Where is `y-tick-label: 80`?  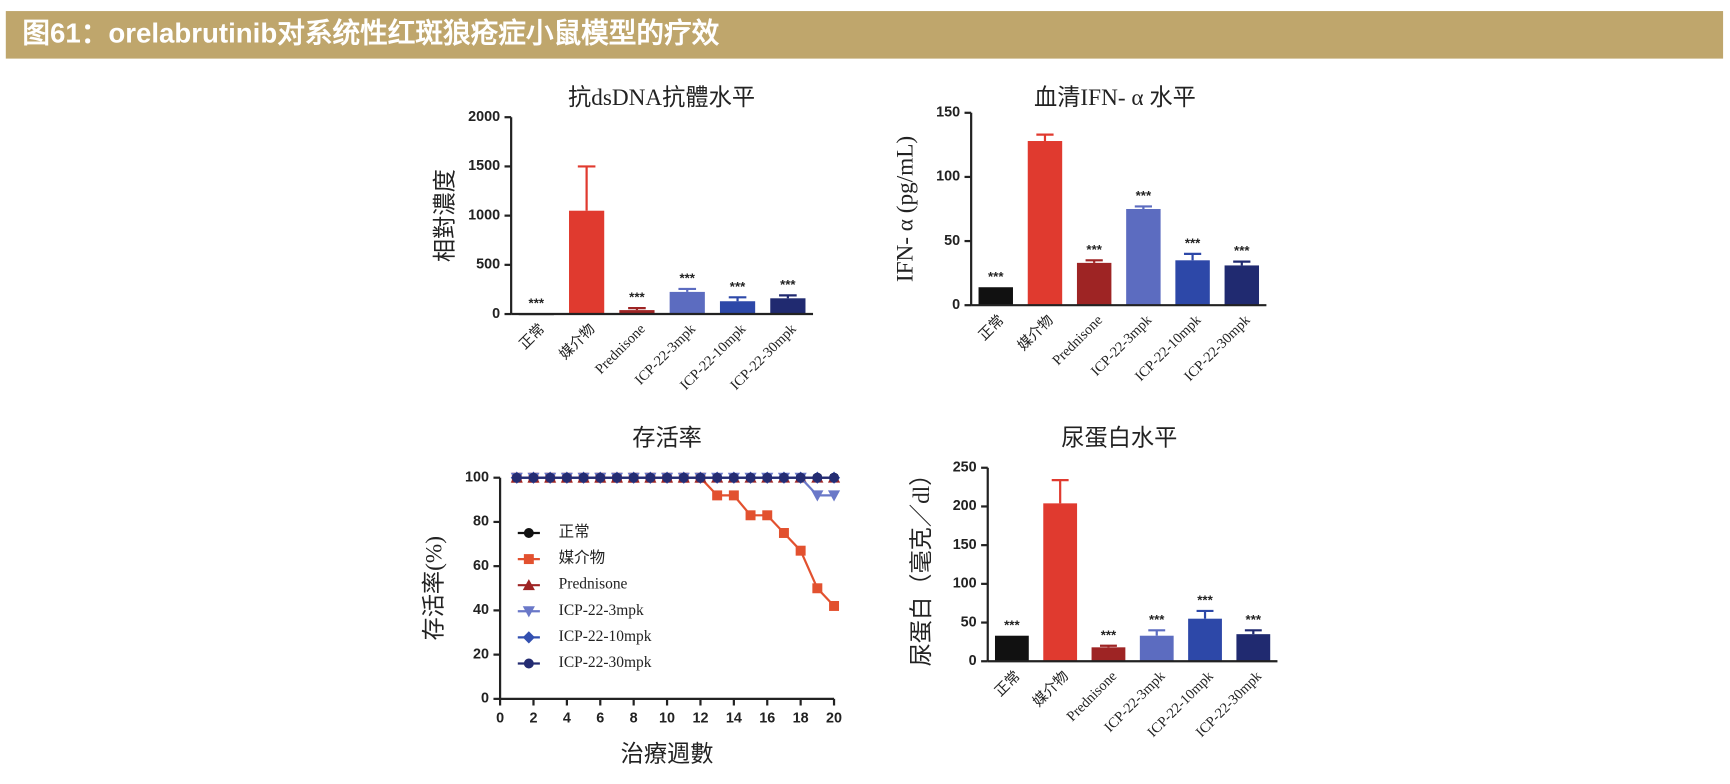
y-tick-label: 80 is located at coordinates (481, 522).